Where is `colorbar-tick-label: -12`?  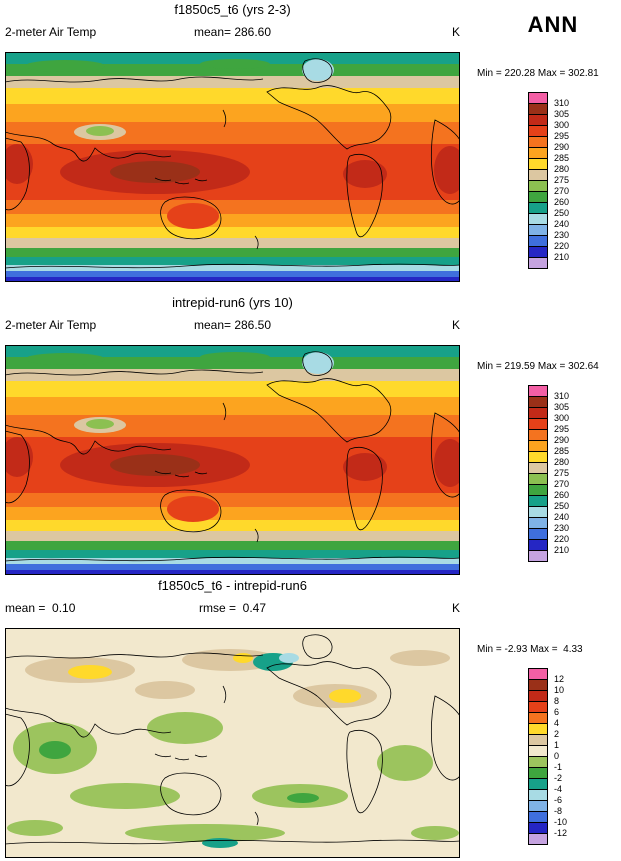 colorbar-tick-label: -12 is located at coordinates (561, 833).